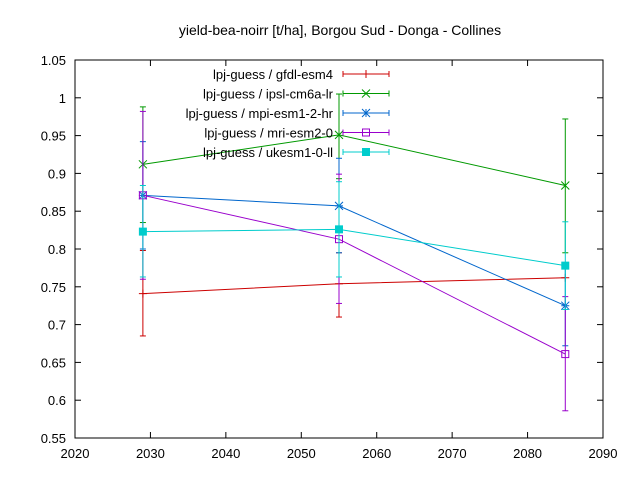 Image resolution: width=640 pixels, height=480 pixels. I want to click on y-tick-label: 0.55, so click(53, 438).